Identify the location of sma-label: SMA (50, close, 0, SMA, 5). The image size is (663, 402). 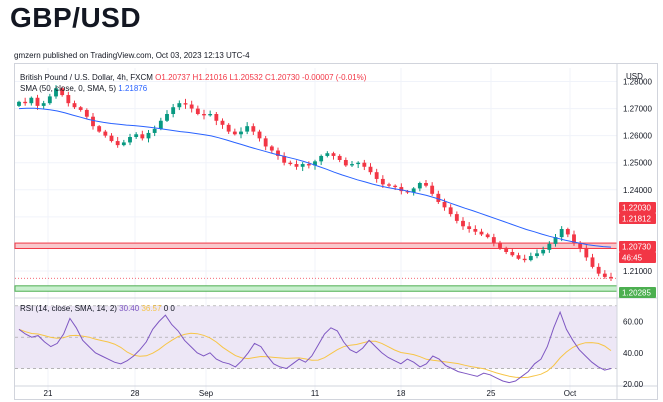
(68, 88).